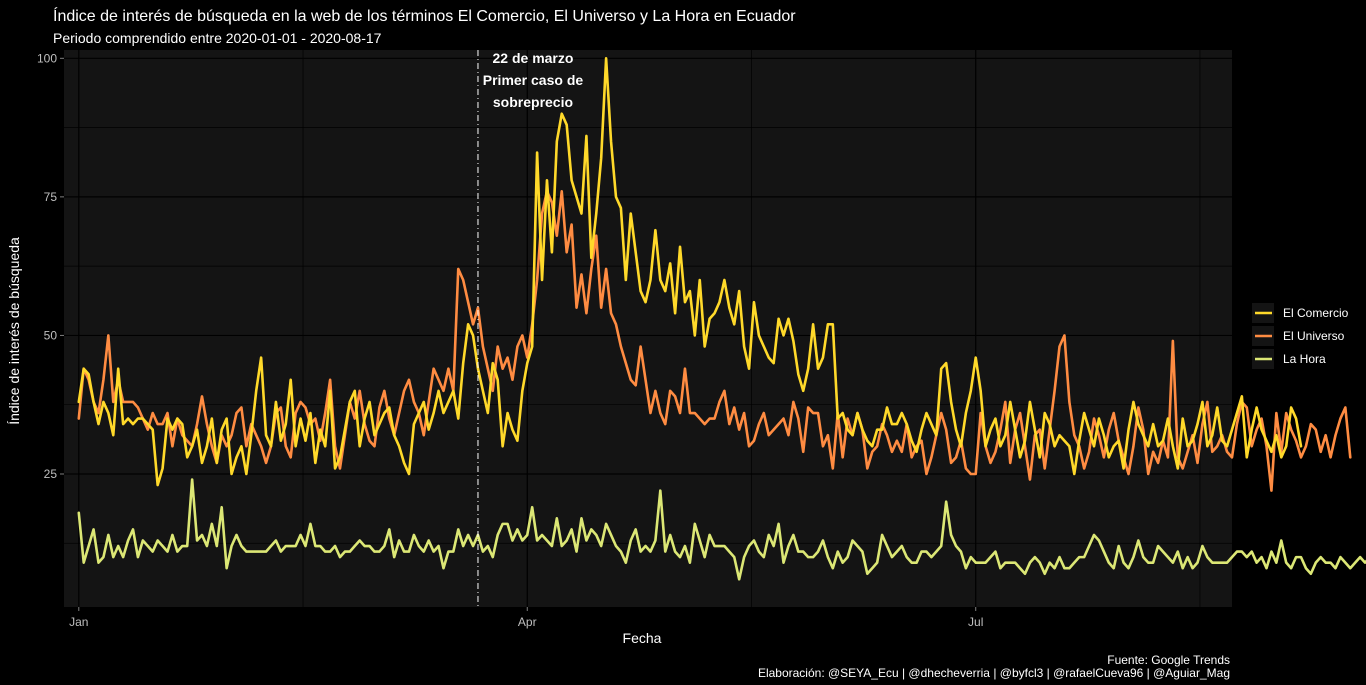 The image size is (1366, 685). What do you see at coordinates (14, 331) in the screenshot?
I see `y-axis-title: Índice de interés de búsqueda` at bounding box center [14, 331].